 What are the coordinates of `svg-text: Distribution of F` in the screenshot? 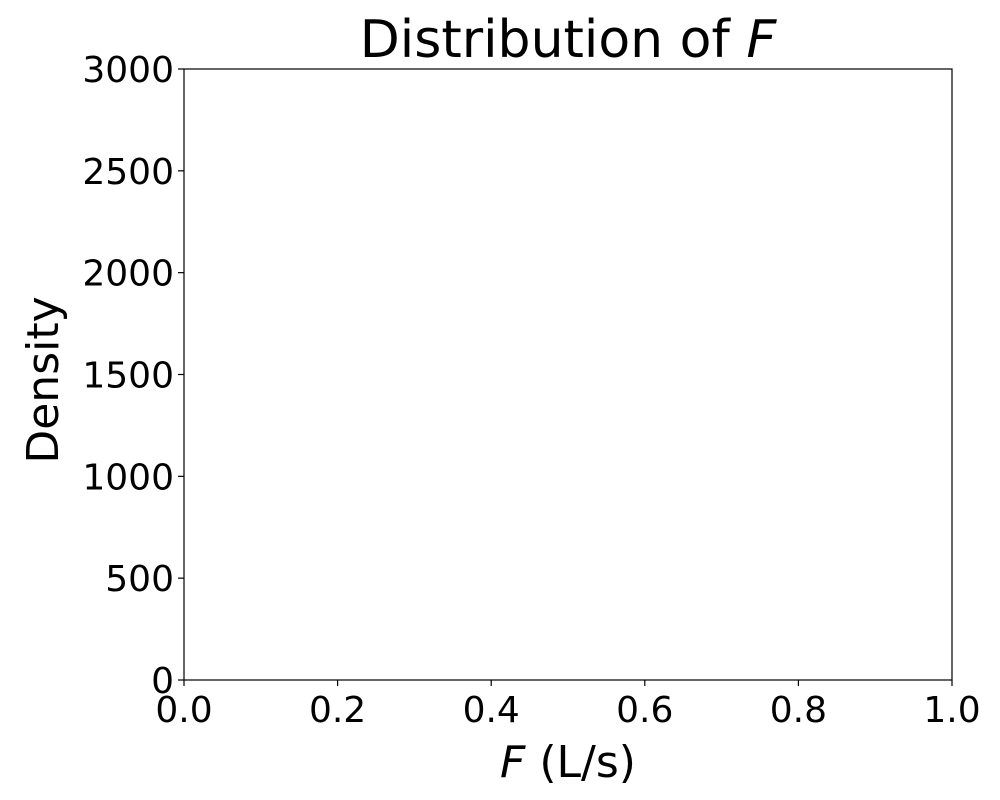 It's located at (569, 40).